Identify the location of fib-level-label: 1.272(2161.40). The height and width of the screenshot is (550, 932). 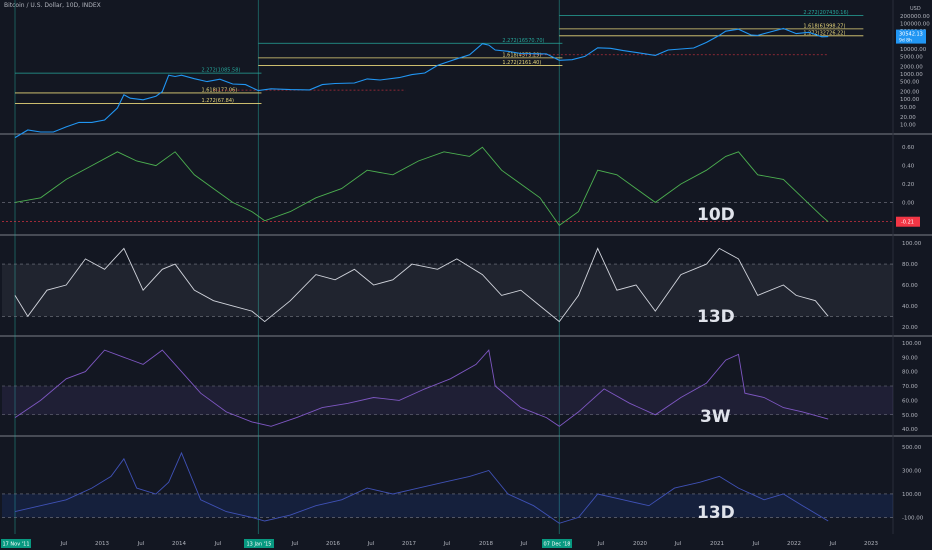
(521, 63).